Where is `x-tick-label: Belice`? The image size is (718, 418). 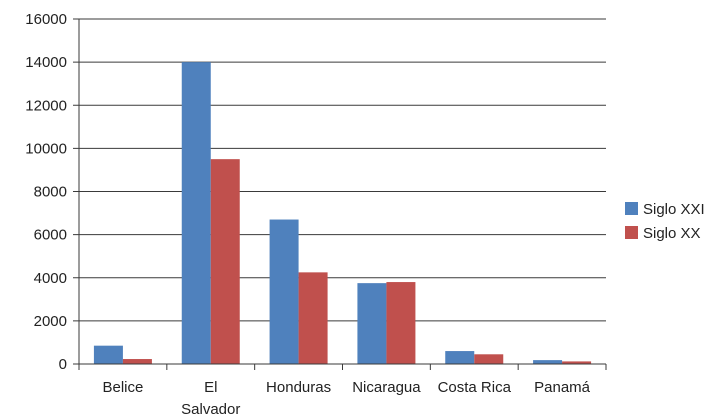 x-tick-label: Belice is located at coordinates (122, 387).